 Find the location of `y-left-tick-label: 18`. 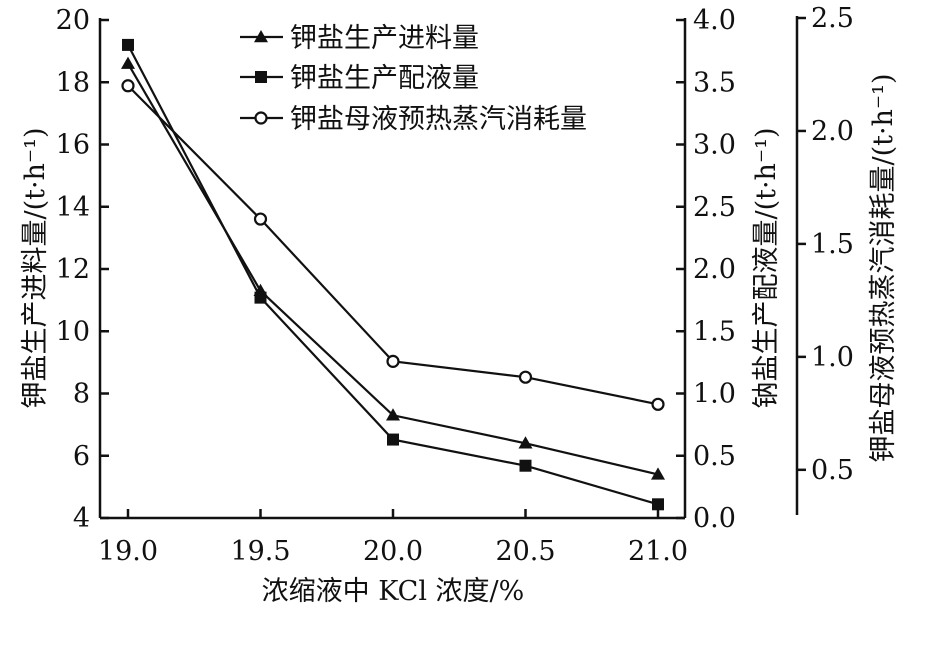

y-left-tick-label: 18 is located at coordinates (73, 82).